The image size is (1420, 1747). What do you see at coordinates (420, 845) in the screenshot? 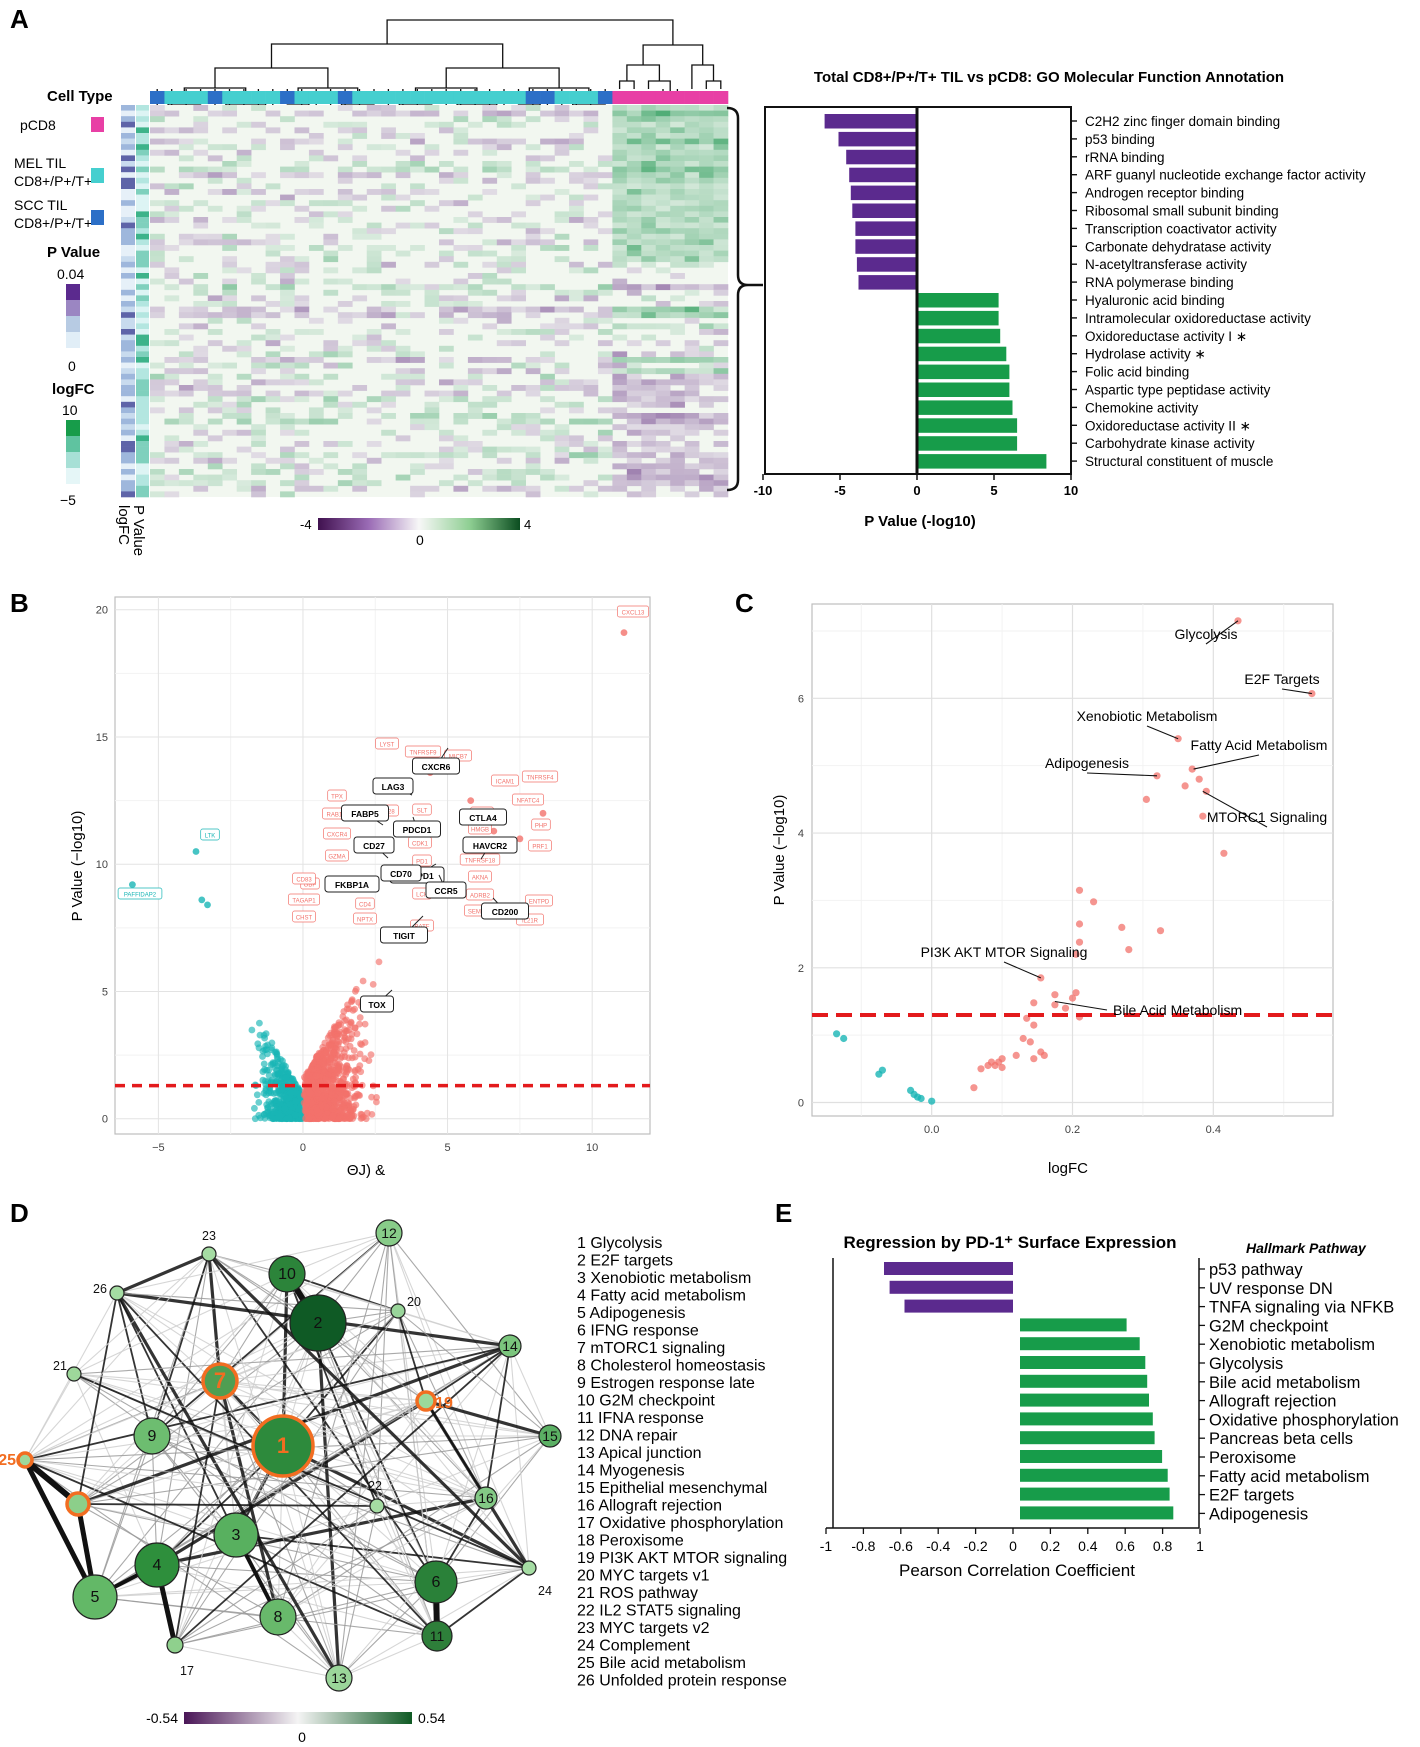
I see `volcano-gene-label: CDK1` at bounding box center [420, 845].